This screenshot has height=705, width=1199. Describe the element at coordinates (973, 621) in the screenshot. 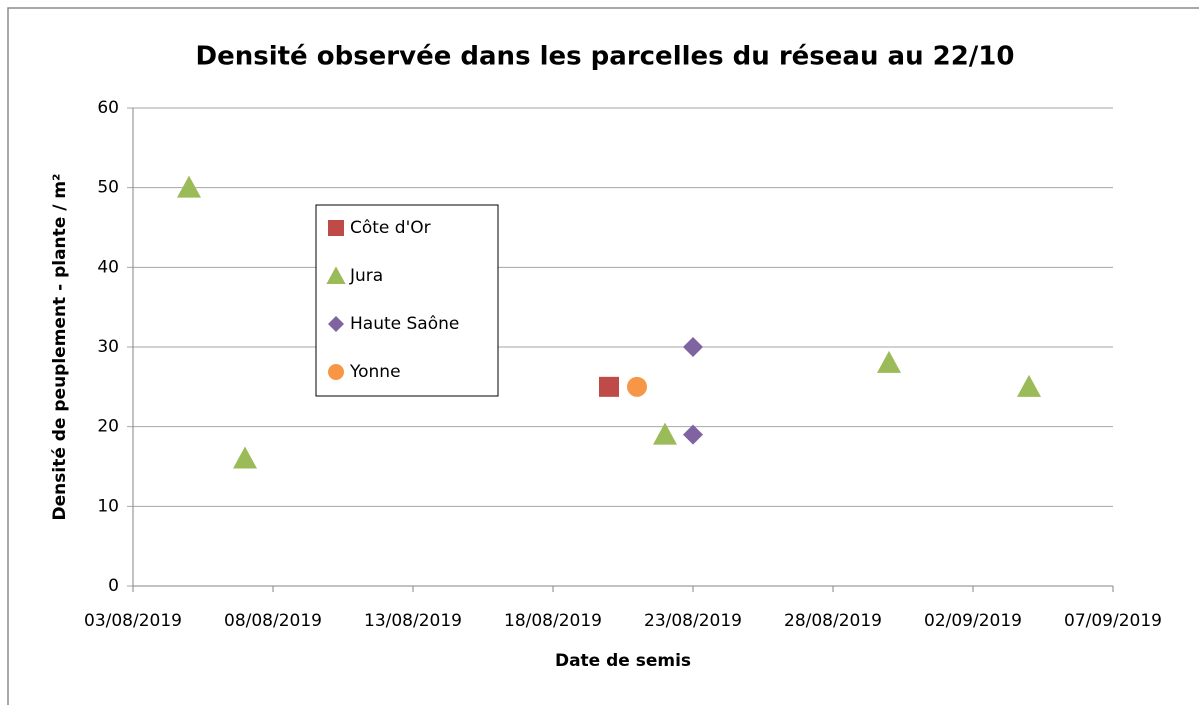

I see `x-tick-label: 02/09/2019` at that location.